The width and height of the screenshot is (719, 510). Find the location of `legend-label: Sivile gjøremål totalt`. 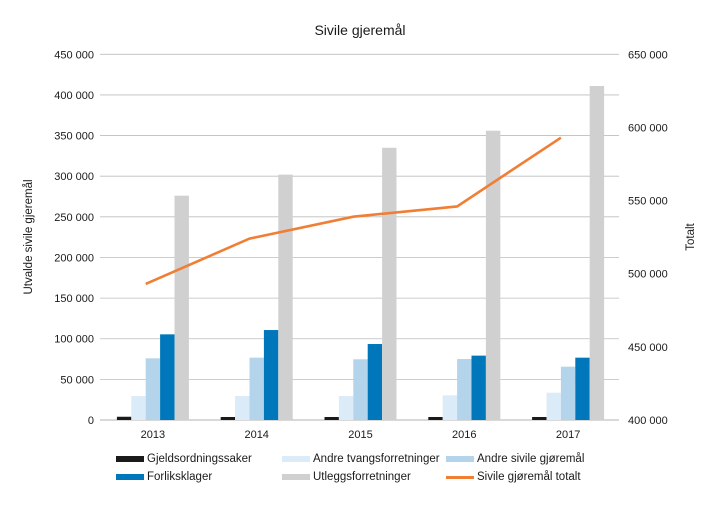

legend-label: Sivile gjøremål totalt is located at coordinates (529, 477).